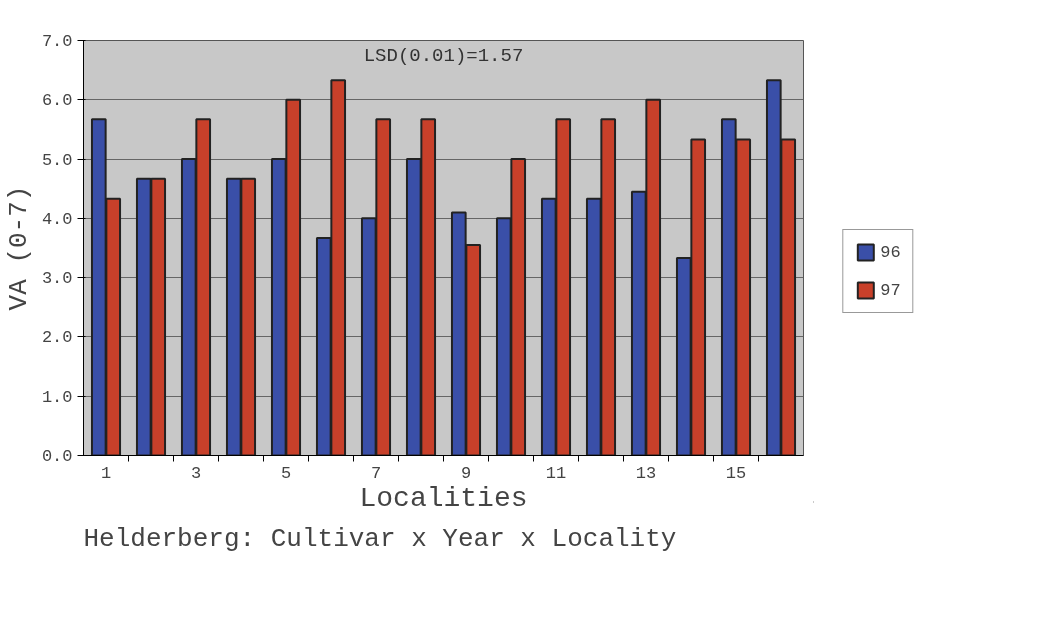 The height and width of the screenshot is (633, 1060). I want to click on y-tick-label: 1.0, so click(57, 397).